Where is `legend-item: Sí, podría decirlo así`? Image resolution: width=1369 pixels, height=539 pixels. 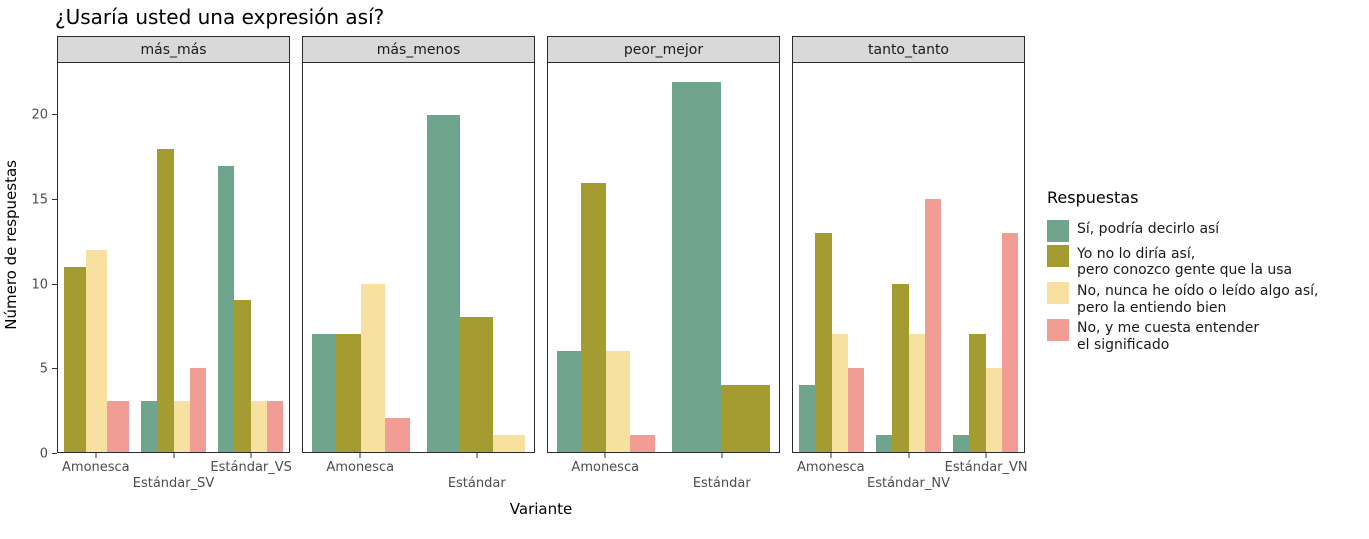 legend-item: Sí, podría decirlo así is located at coordinates (1208, 230).